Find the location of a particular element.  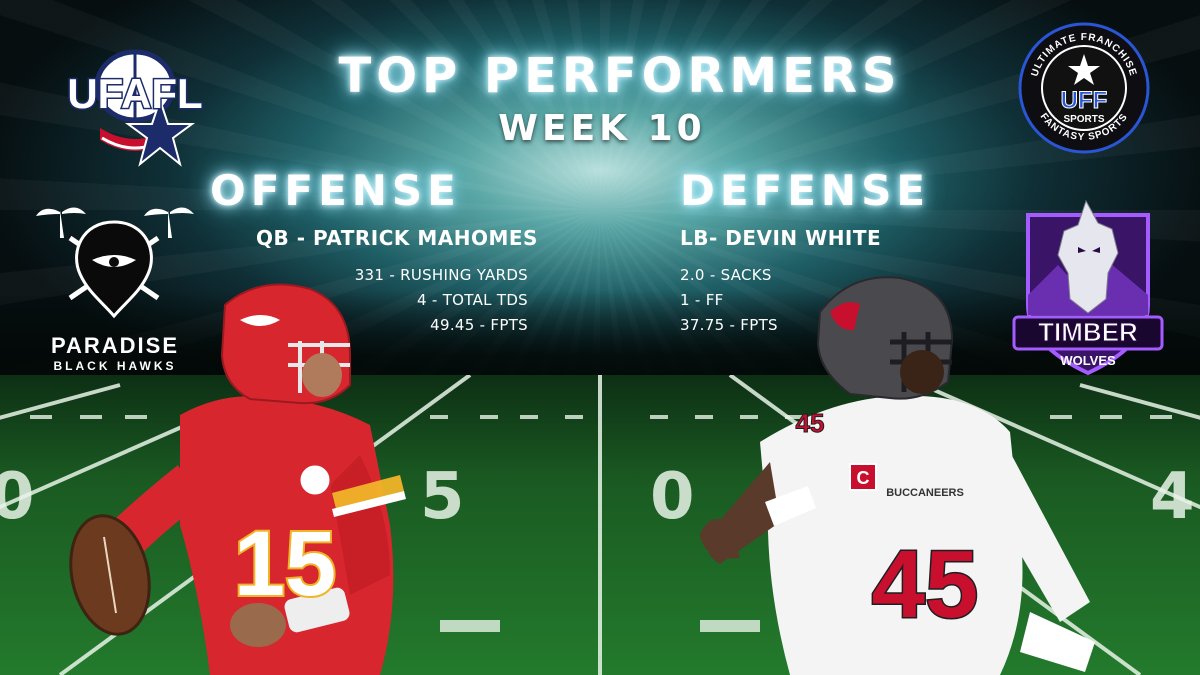

offense-stat-3: 49.45 - FPTS is located at coordinates (479, 325).